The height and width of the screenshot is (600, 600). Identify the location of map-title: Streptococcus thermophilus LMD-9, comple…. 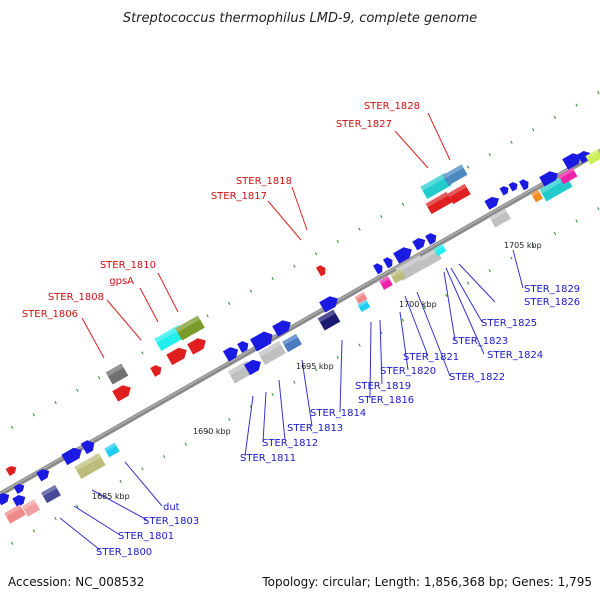
(300, 18).